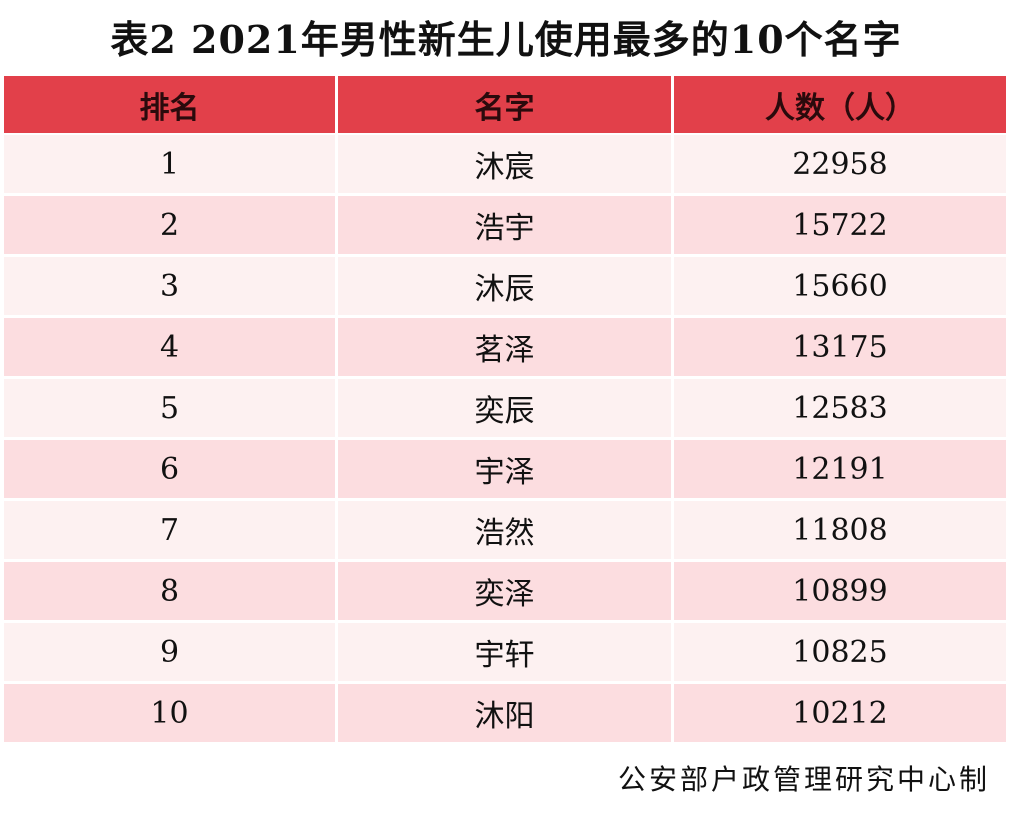 This screenshot has width=1012, height=815. I want to click on rank-cell: 3, so click(169, 286).